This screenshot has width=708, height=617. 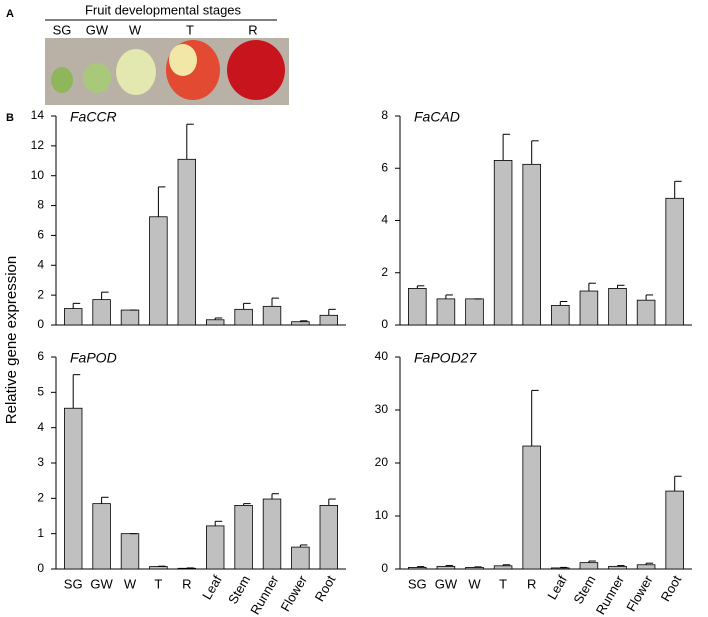 I want to click on y-tick-label: 5, so click(x=40, y=392).